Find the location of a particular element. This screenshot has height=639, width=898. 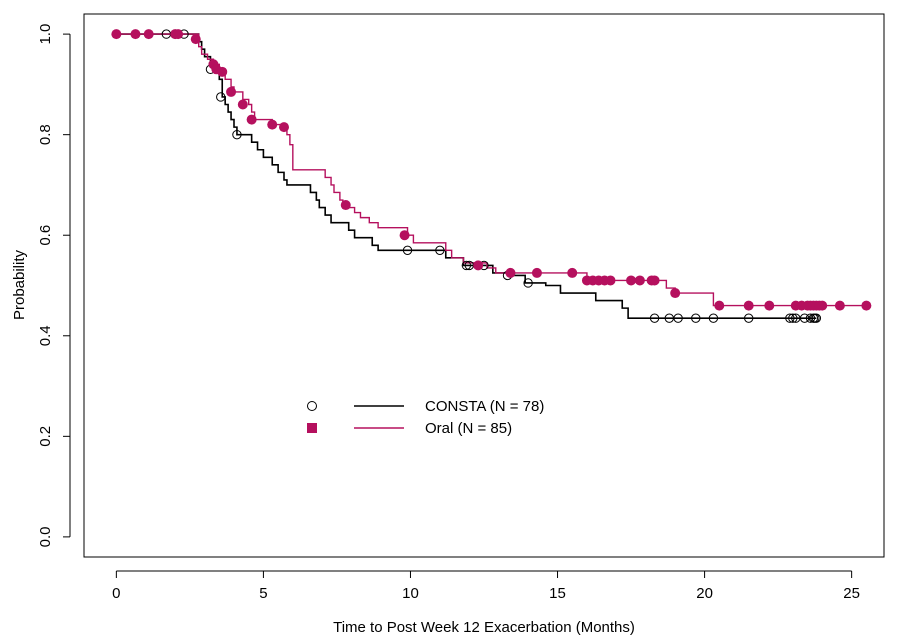

y-axis: 0.0 0.2 0.4 0.6 0.8 1.0 is located at coordinates (54, 285).